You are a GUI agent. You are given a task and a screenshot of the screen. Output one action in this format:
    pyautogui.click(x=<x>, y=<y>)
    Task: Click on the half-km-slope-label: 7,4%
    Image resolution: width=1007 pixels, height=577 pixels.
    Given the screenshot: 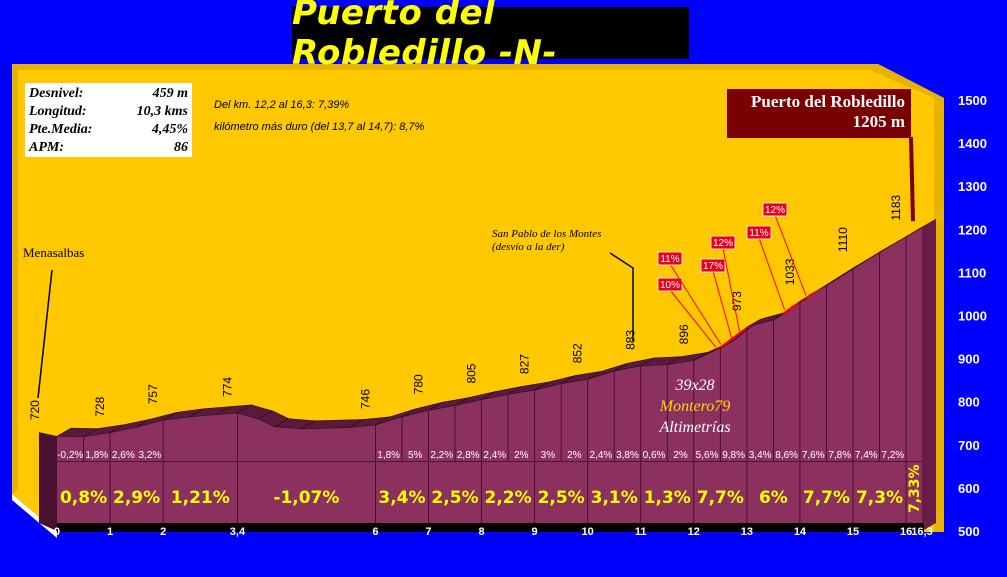 What is the action you would take?
    pyautogui.click(x=866, y=455)
    